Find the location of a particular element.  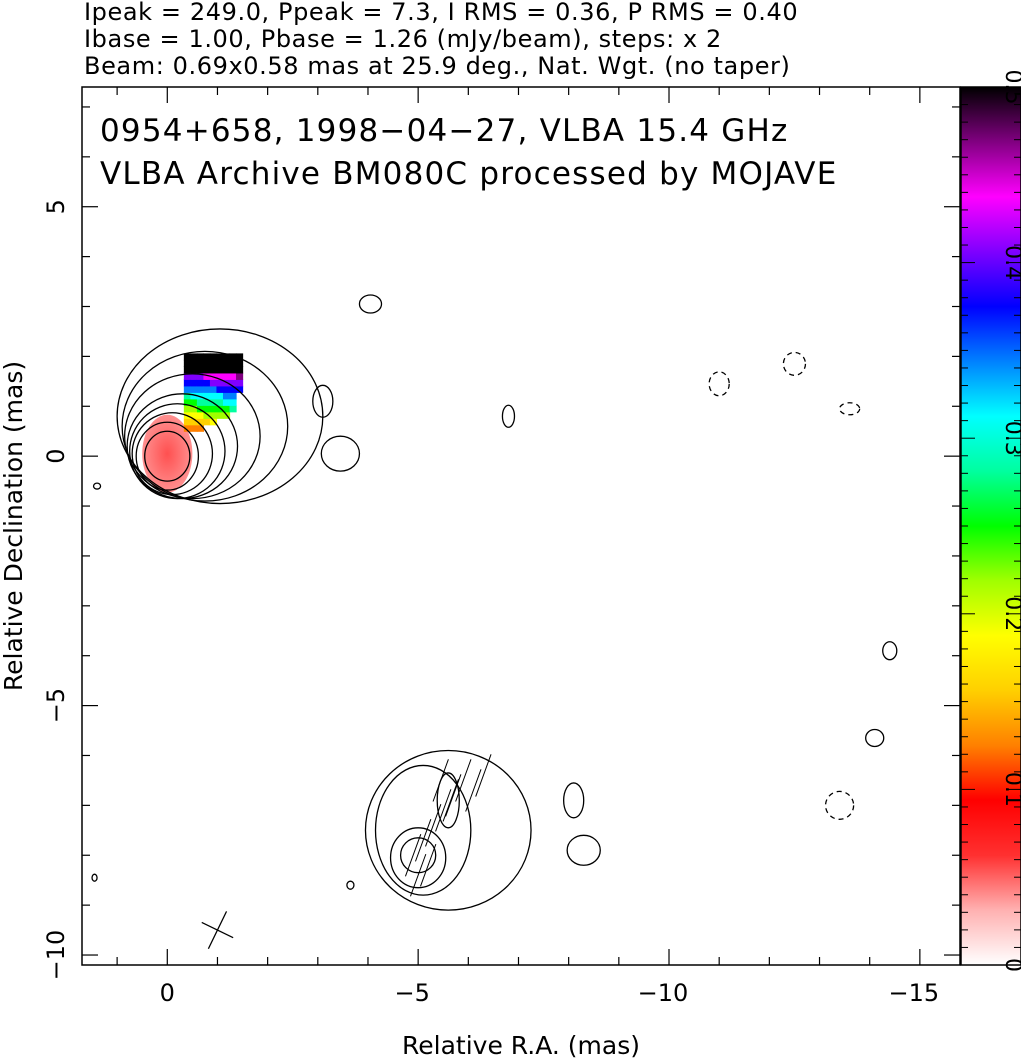

x-axis-label: Relative R.A. (mas) is located at coordinates (521, 1045).